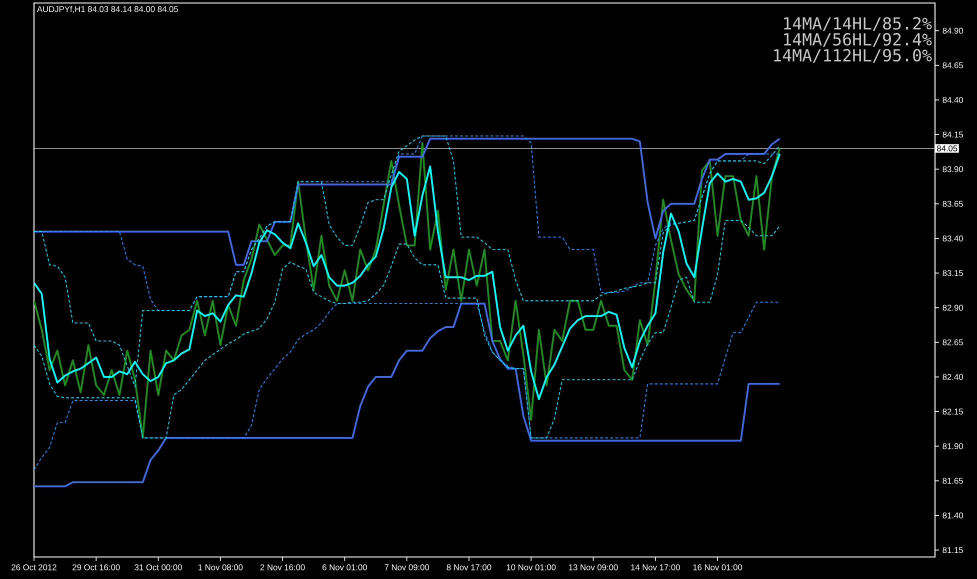 The width and height of the screenshot is (977, 579). Describe the element at coordinates (952, 515) in the screenshot. I see `y-tick-label: 81.40` at that location.